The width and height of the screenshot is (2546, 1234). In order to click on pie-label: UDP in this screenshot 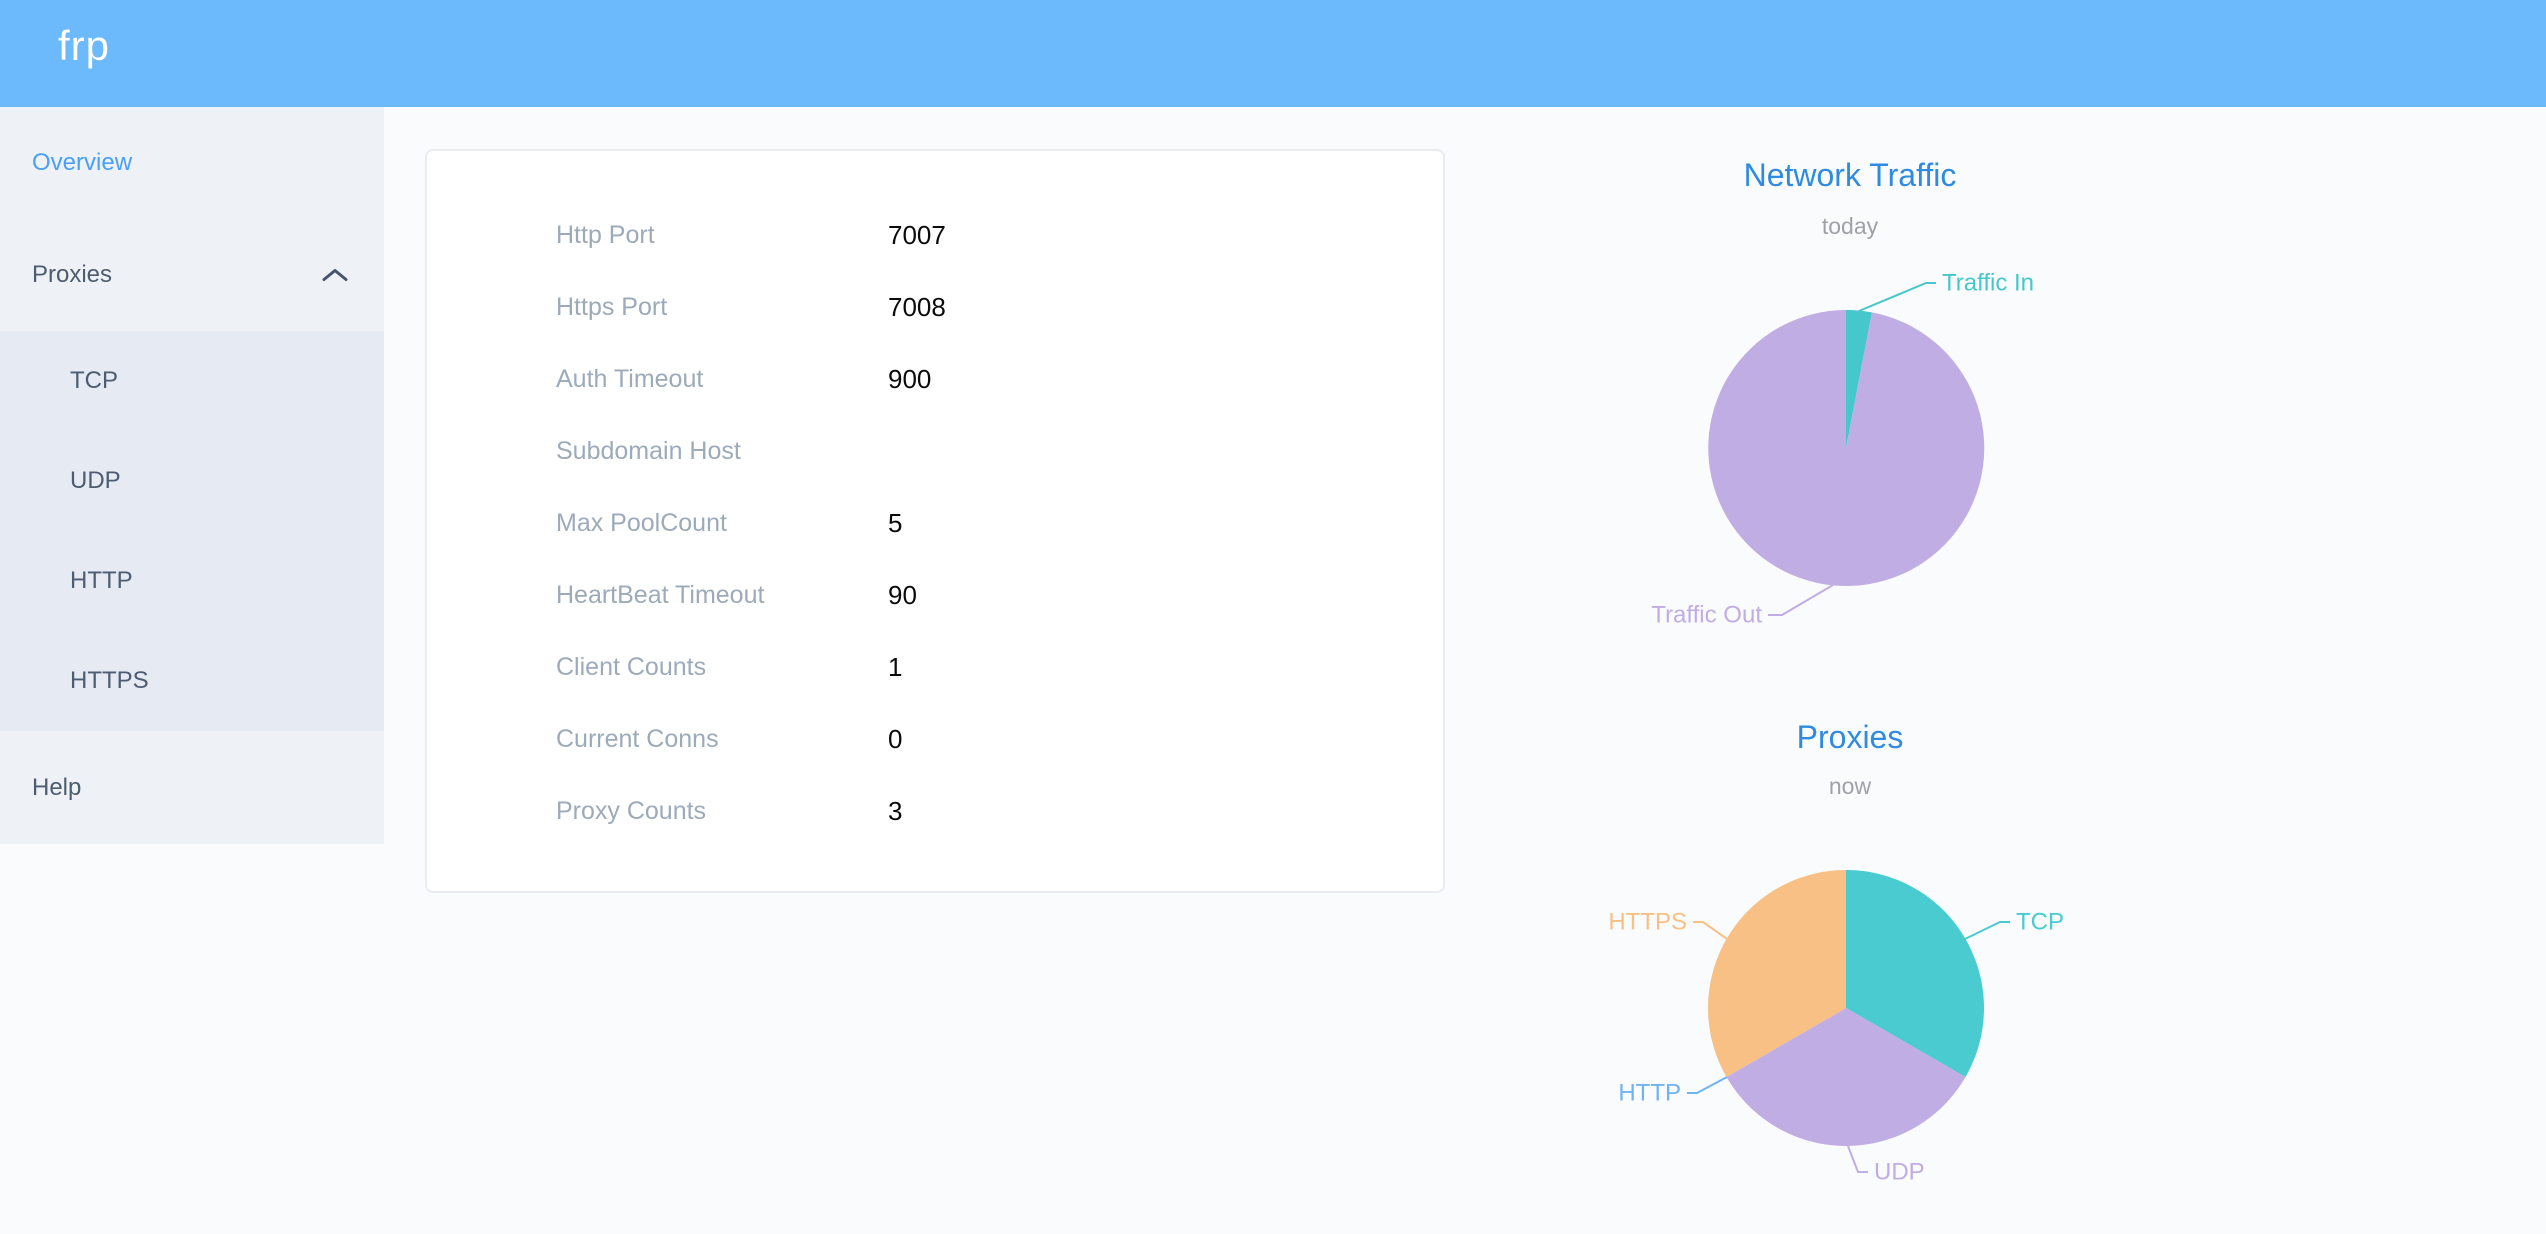, I will do `click(1899, 1172)`.